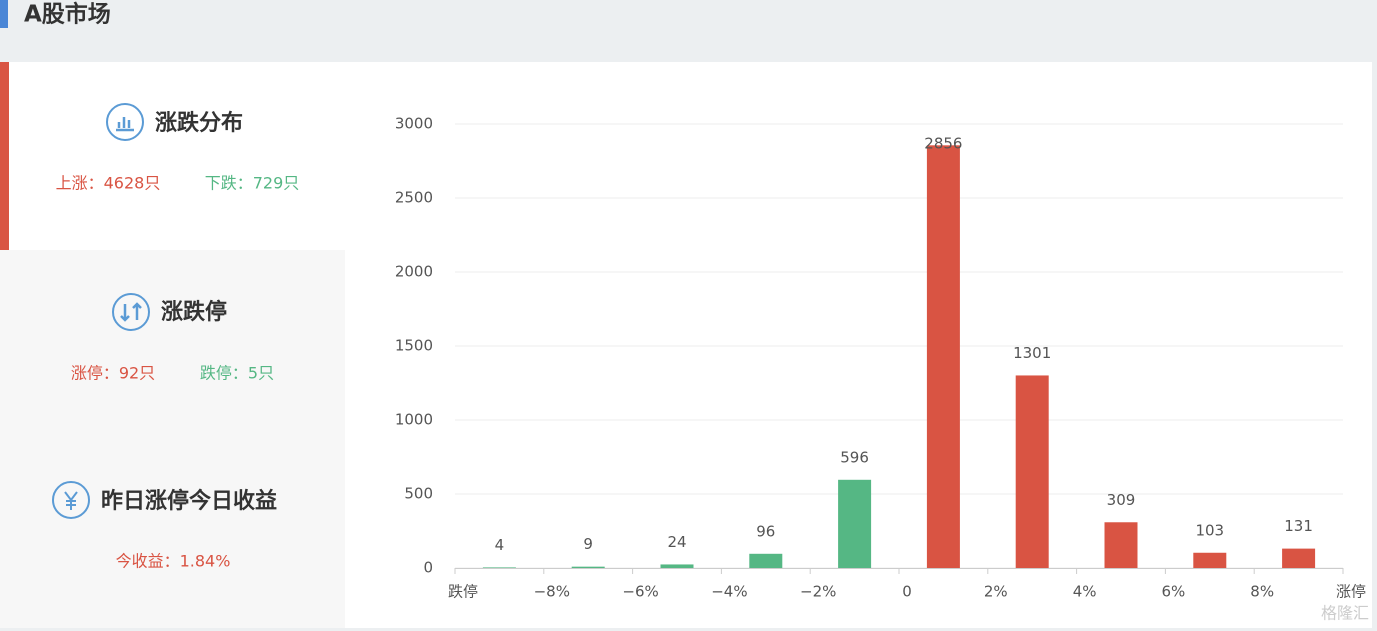 The width and height of the screenshot is (1377, 631). Describe the element at coordinates (199, 123) in the screenshot. I see `section-title: 涨跌分布` at that location.